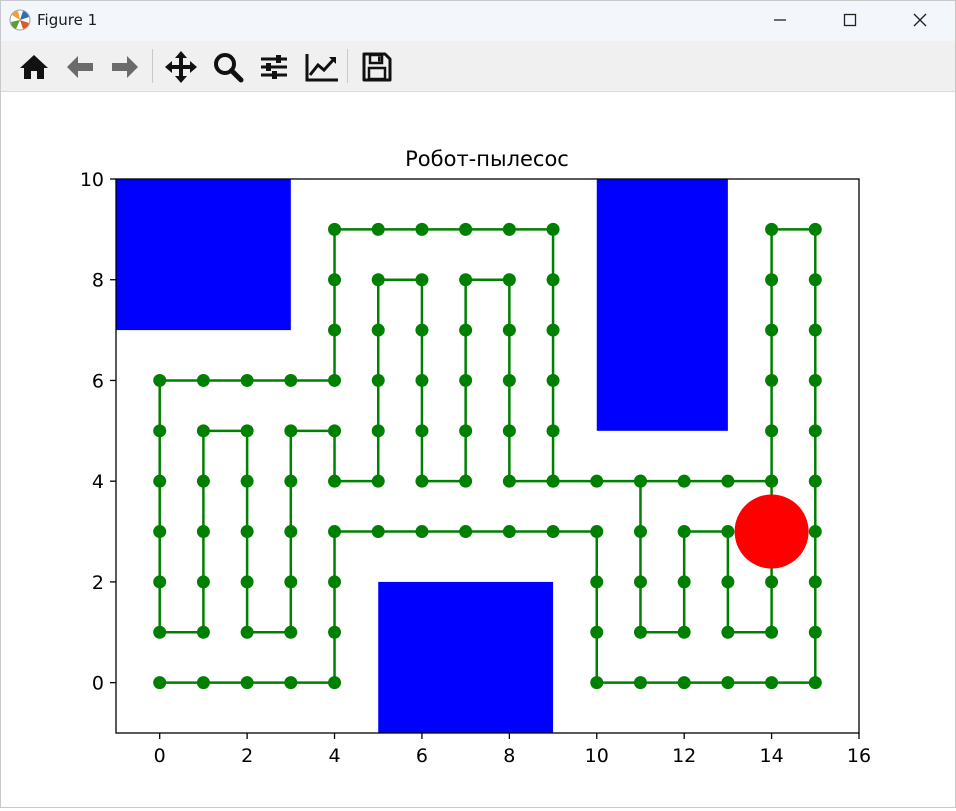  I want to click on y-tick-label: 4, so click(98, 482).